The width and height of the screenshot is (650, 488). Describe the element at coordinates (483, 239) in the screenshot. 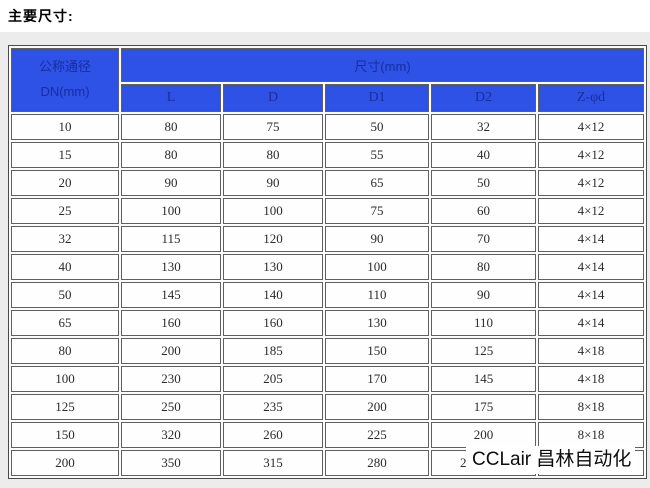

I see `table-cell: 70` at that location.